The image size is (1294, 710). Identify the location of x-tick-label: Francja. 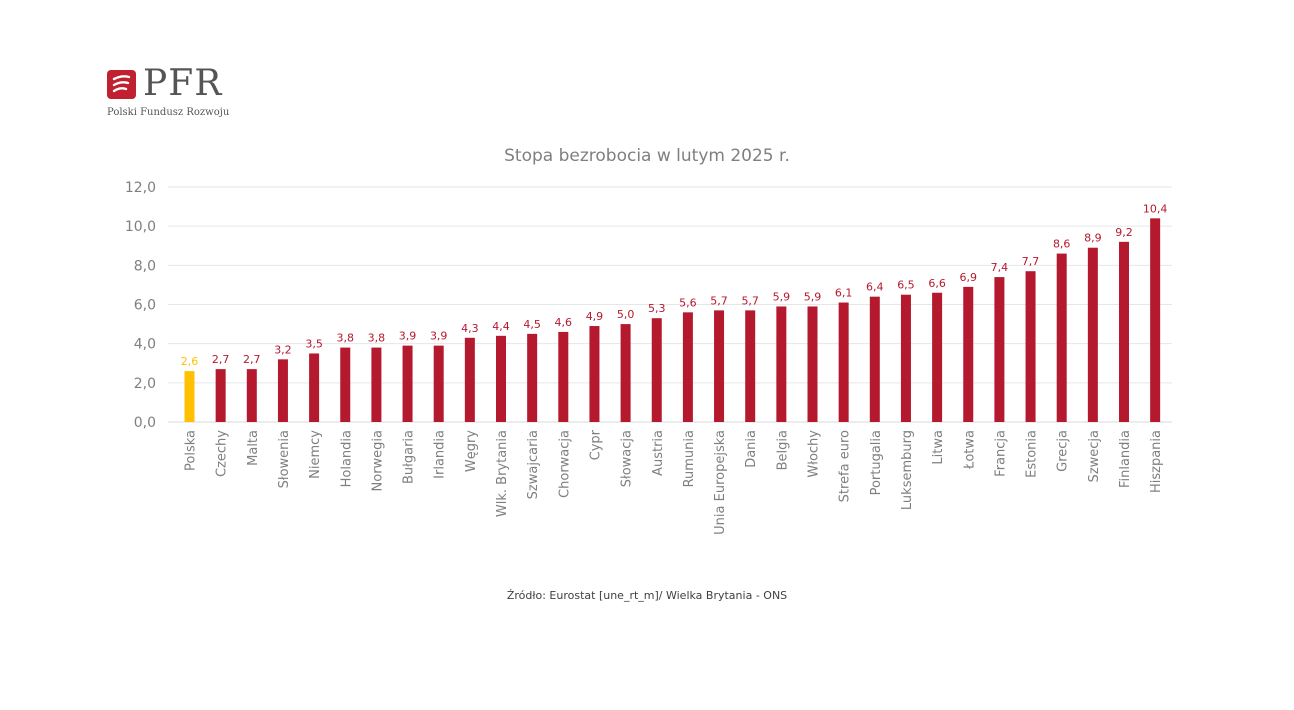
(1000, 453).